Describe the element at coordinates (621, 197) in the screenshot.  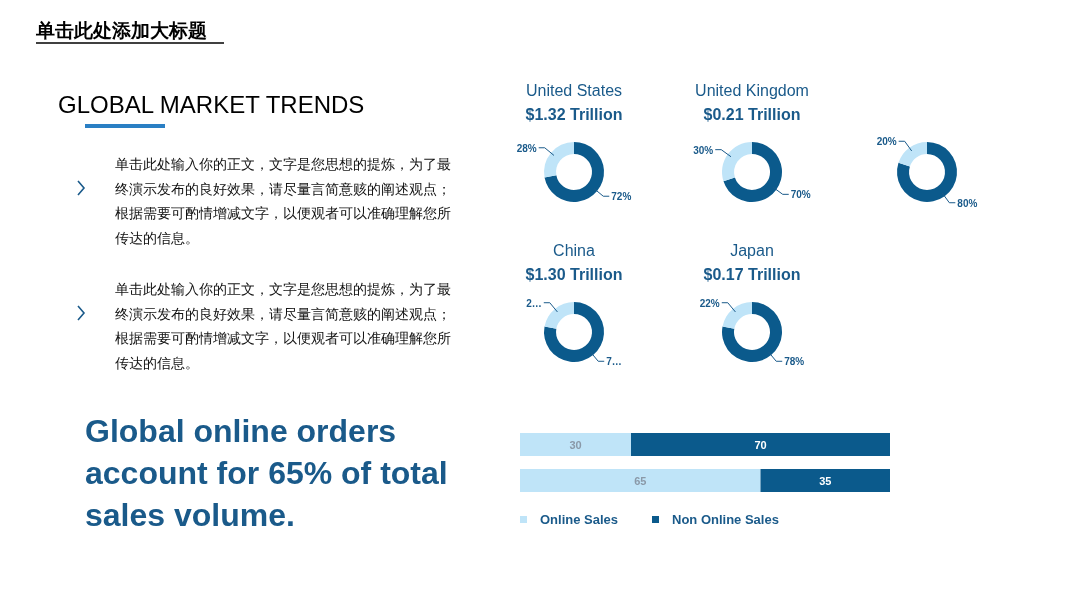
I see `data-label: 72%` at that location.